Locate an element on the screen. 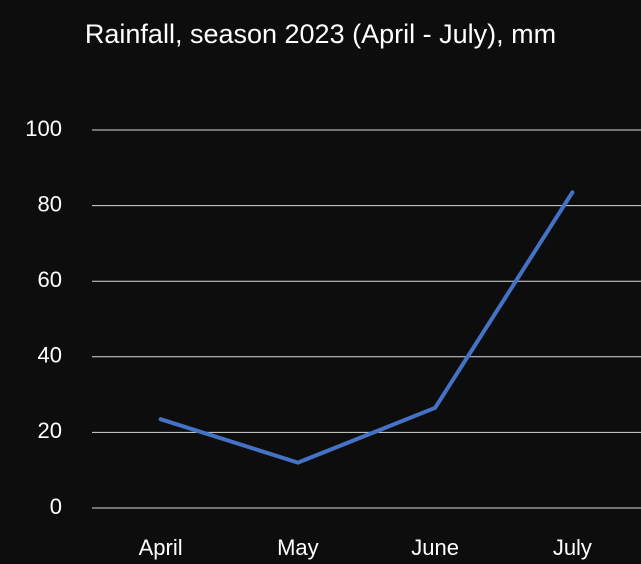 This screenshot has width=641, height=564. x-tick-label: May is located at coordinates (298, 547).